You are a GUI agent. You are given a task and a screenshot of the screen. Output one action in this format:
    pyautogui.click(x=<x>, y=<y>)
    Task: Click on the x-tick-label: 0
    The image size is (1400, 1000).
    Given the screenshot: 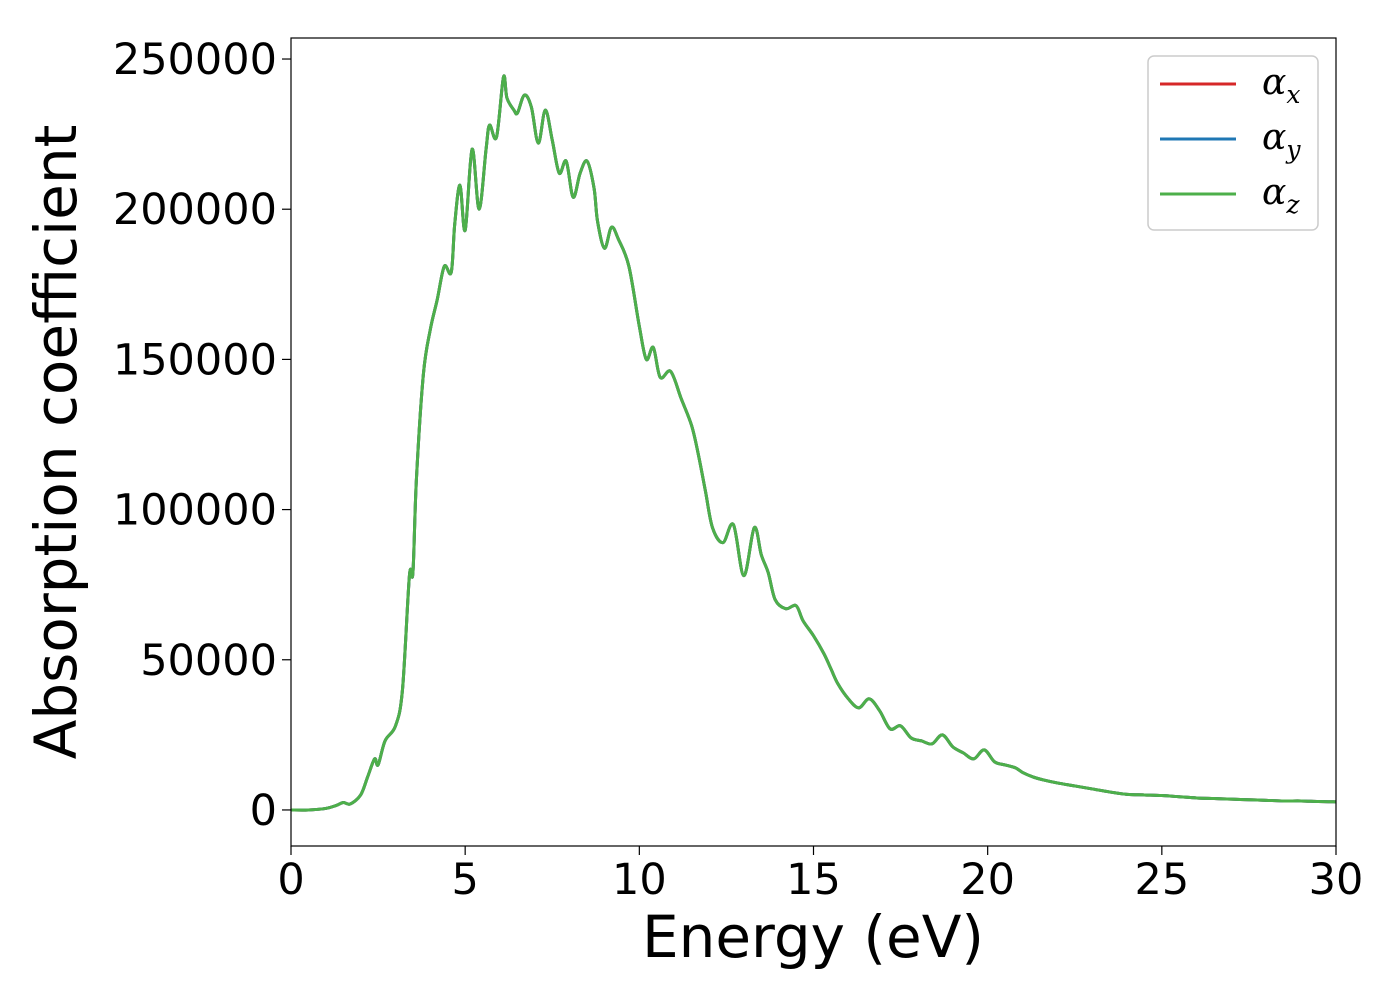 What is the action you would take?
    pyautogui.click(x=290, y=880)
    